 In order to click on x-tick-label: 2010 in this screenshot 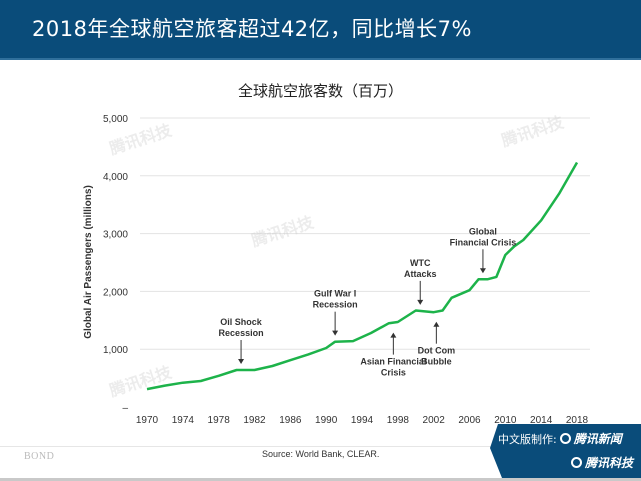, I will do `click(505, 420)`.